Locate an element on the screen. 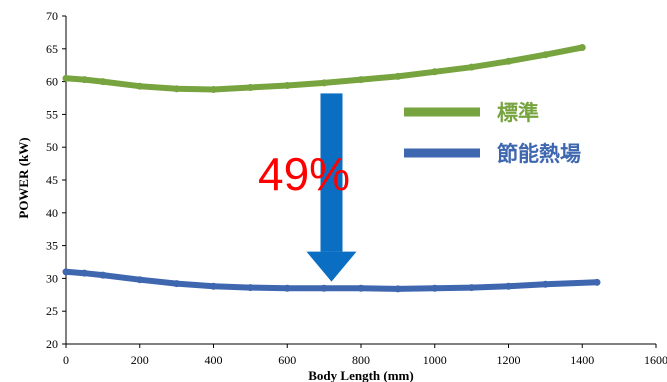 The image size is (667, 382). y-tick-label: 35 is located at coordinates (52, 246).